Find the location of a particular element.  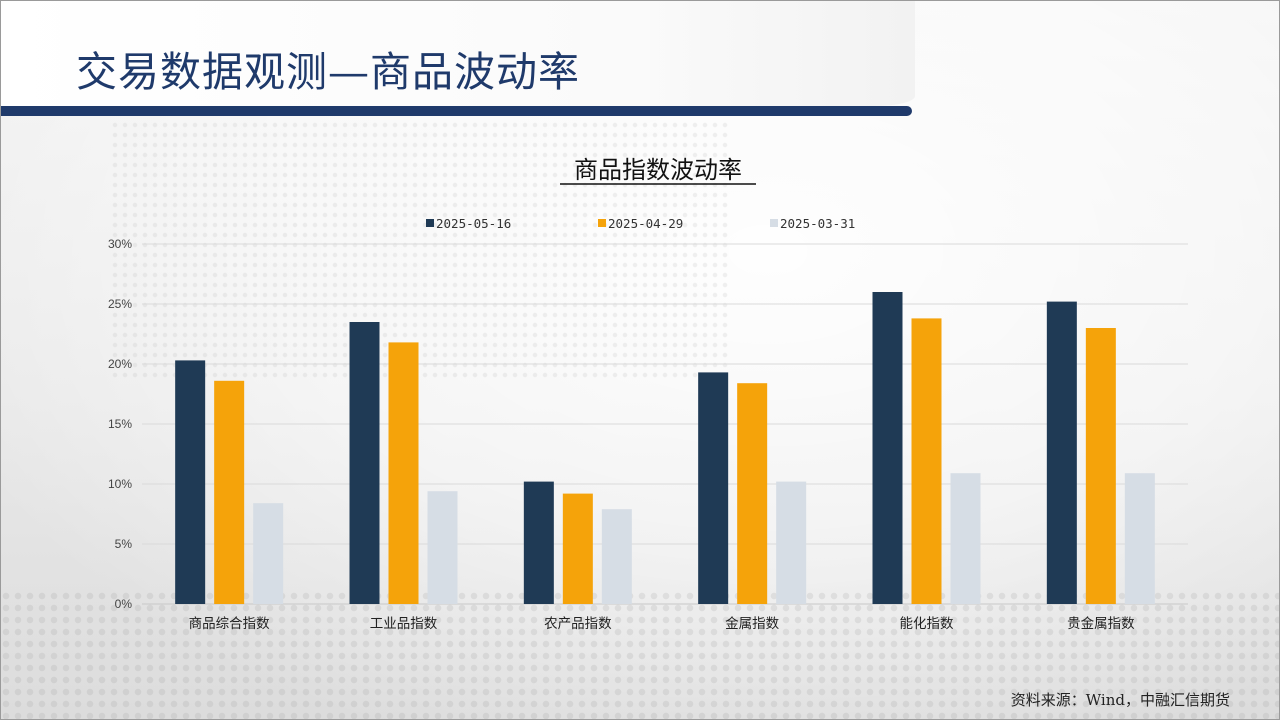

header-panel is located at coordinates (457, 53).